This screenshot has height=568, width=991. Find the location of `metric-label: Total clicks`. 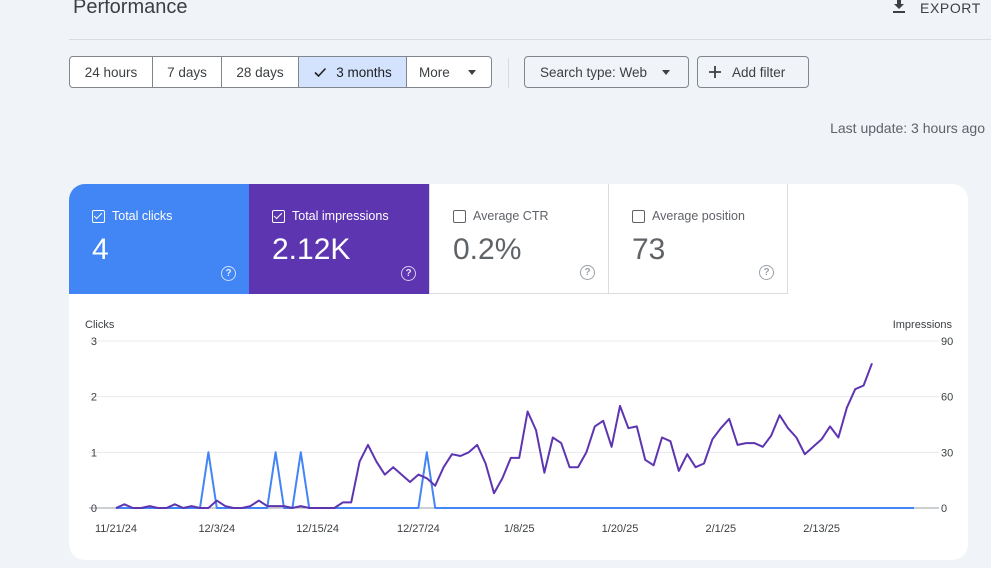

metric-label: Total clicks is located at coordinates (142, 216).